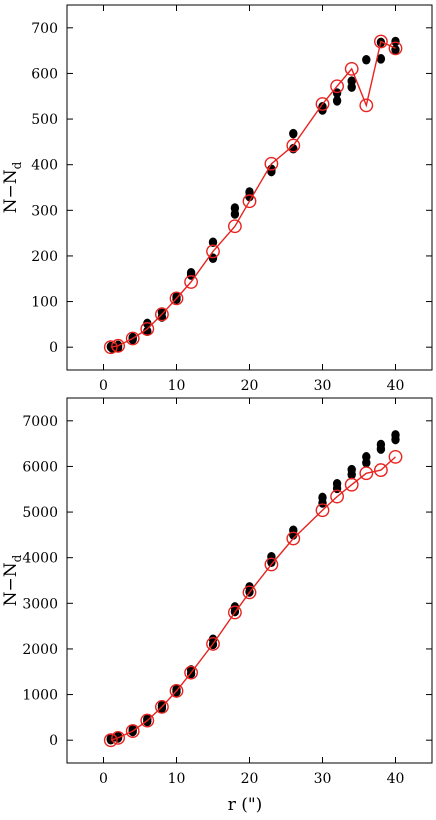 Image resolution: width=436 pixels, height=820 pixels. What do you see at coordinates (44, 74) in the screenshot?
I see `y-tick-label: 600` at bounding box center [44, 74].